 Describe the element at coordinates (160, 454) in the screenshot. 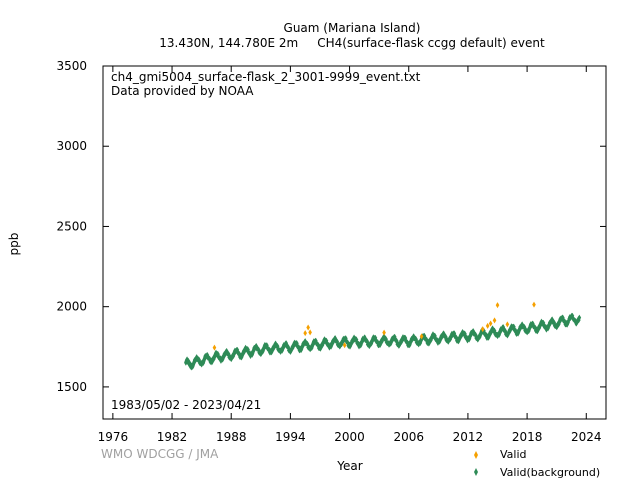

I see `credit-text: WMO WDCGG / JMA` at that location.